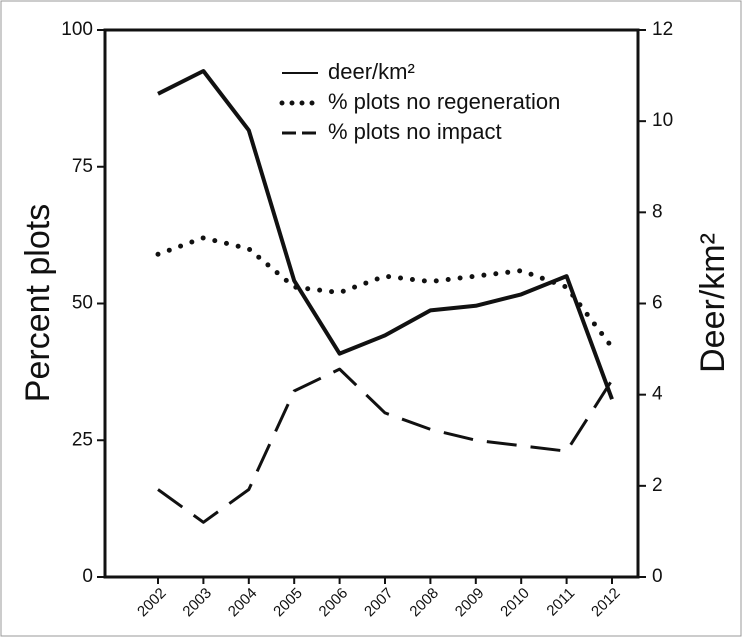 The height and width of the screenshot is (637, 742). Describe the element at coordinates (288, 603) in the screenshot. I see `x-tick-label: 2005` at that location.